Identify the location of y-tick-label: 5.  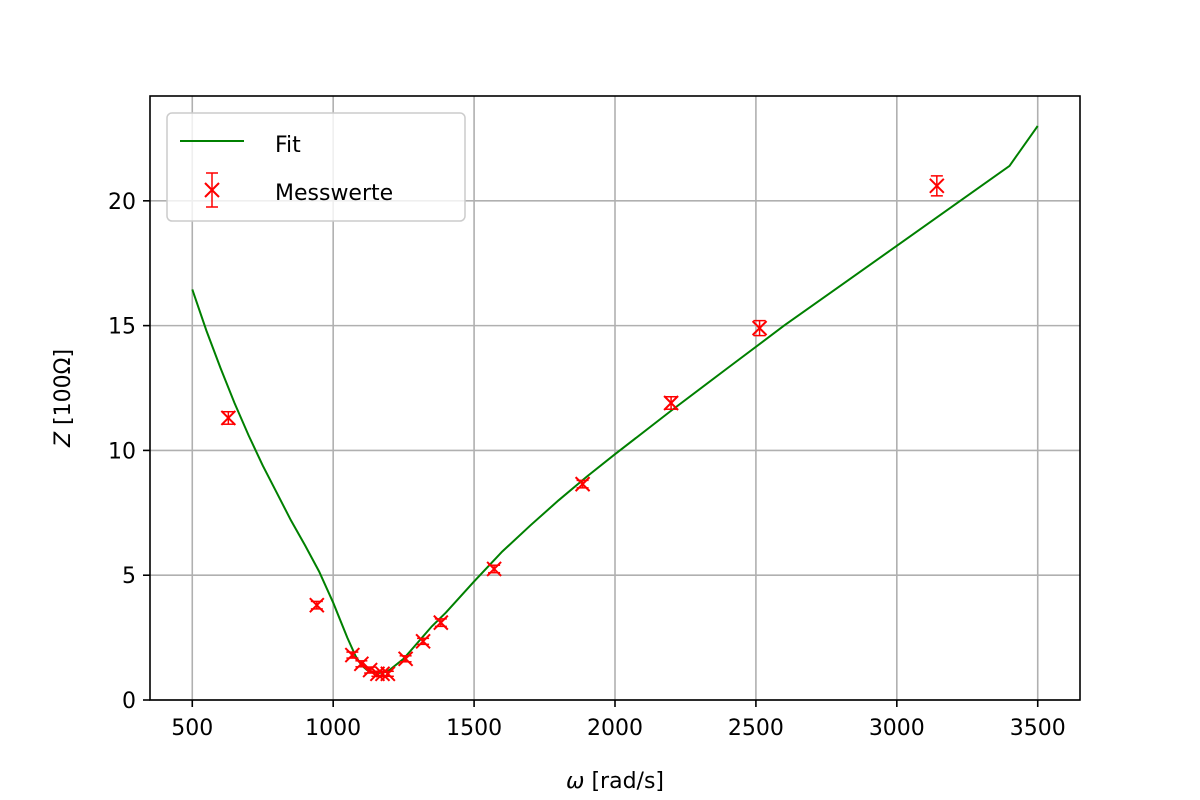
(129, 576).